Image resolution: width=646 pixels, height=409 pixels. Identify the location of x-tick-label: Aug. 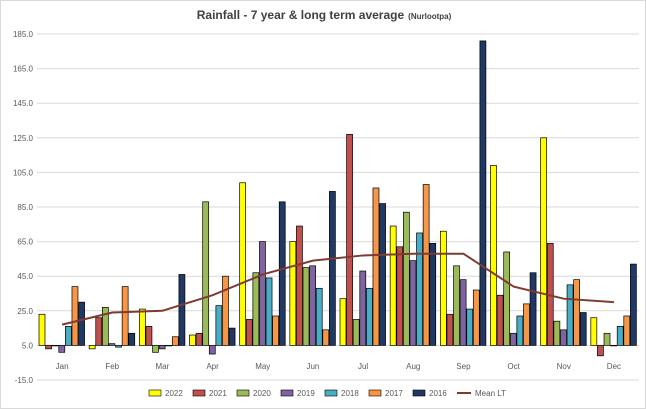
(413, 366).